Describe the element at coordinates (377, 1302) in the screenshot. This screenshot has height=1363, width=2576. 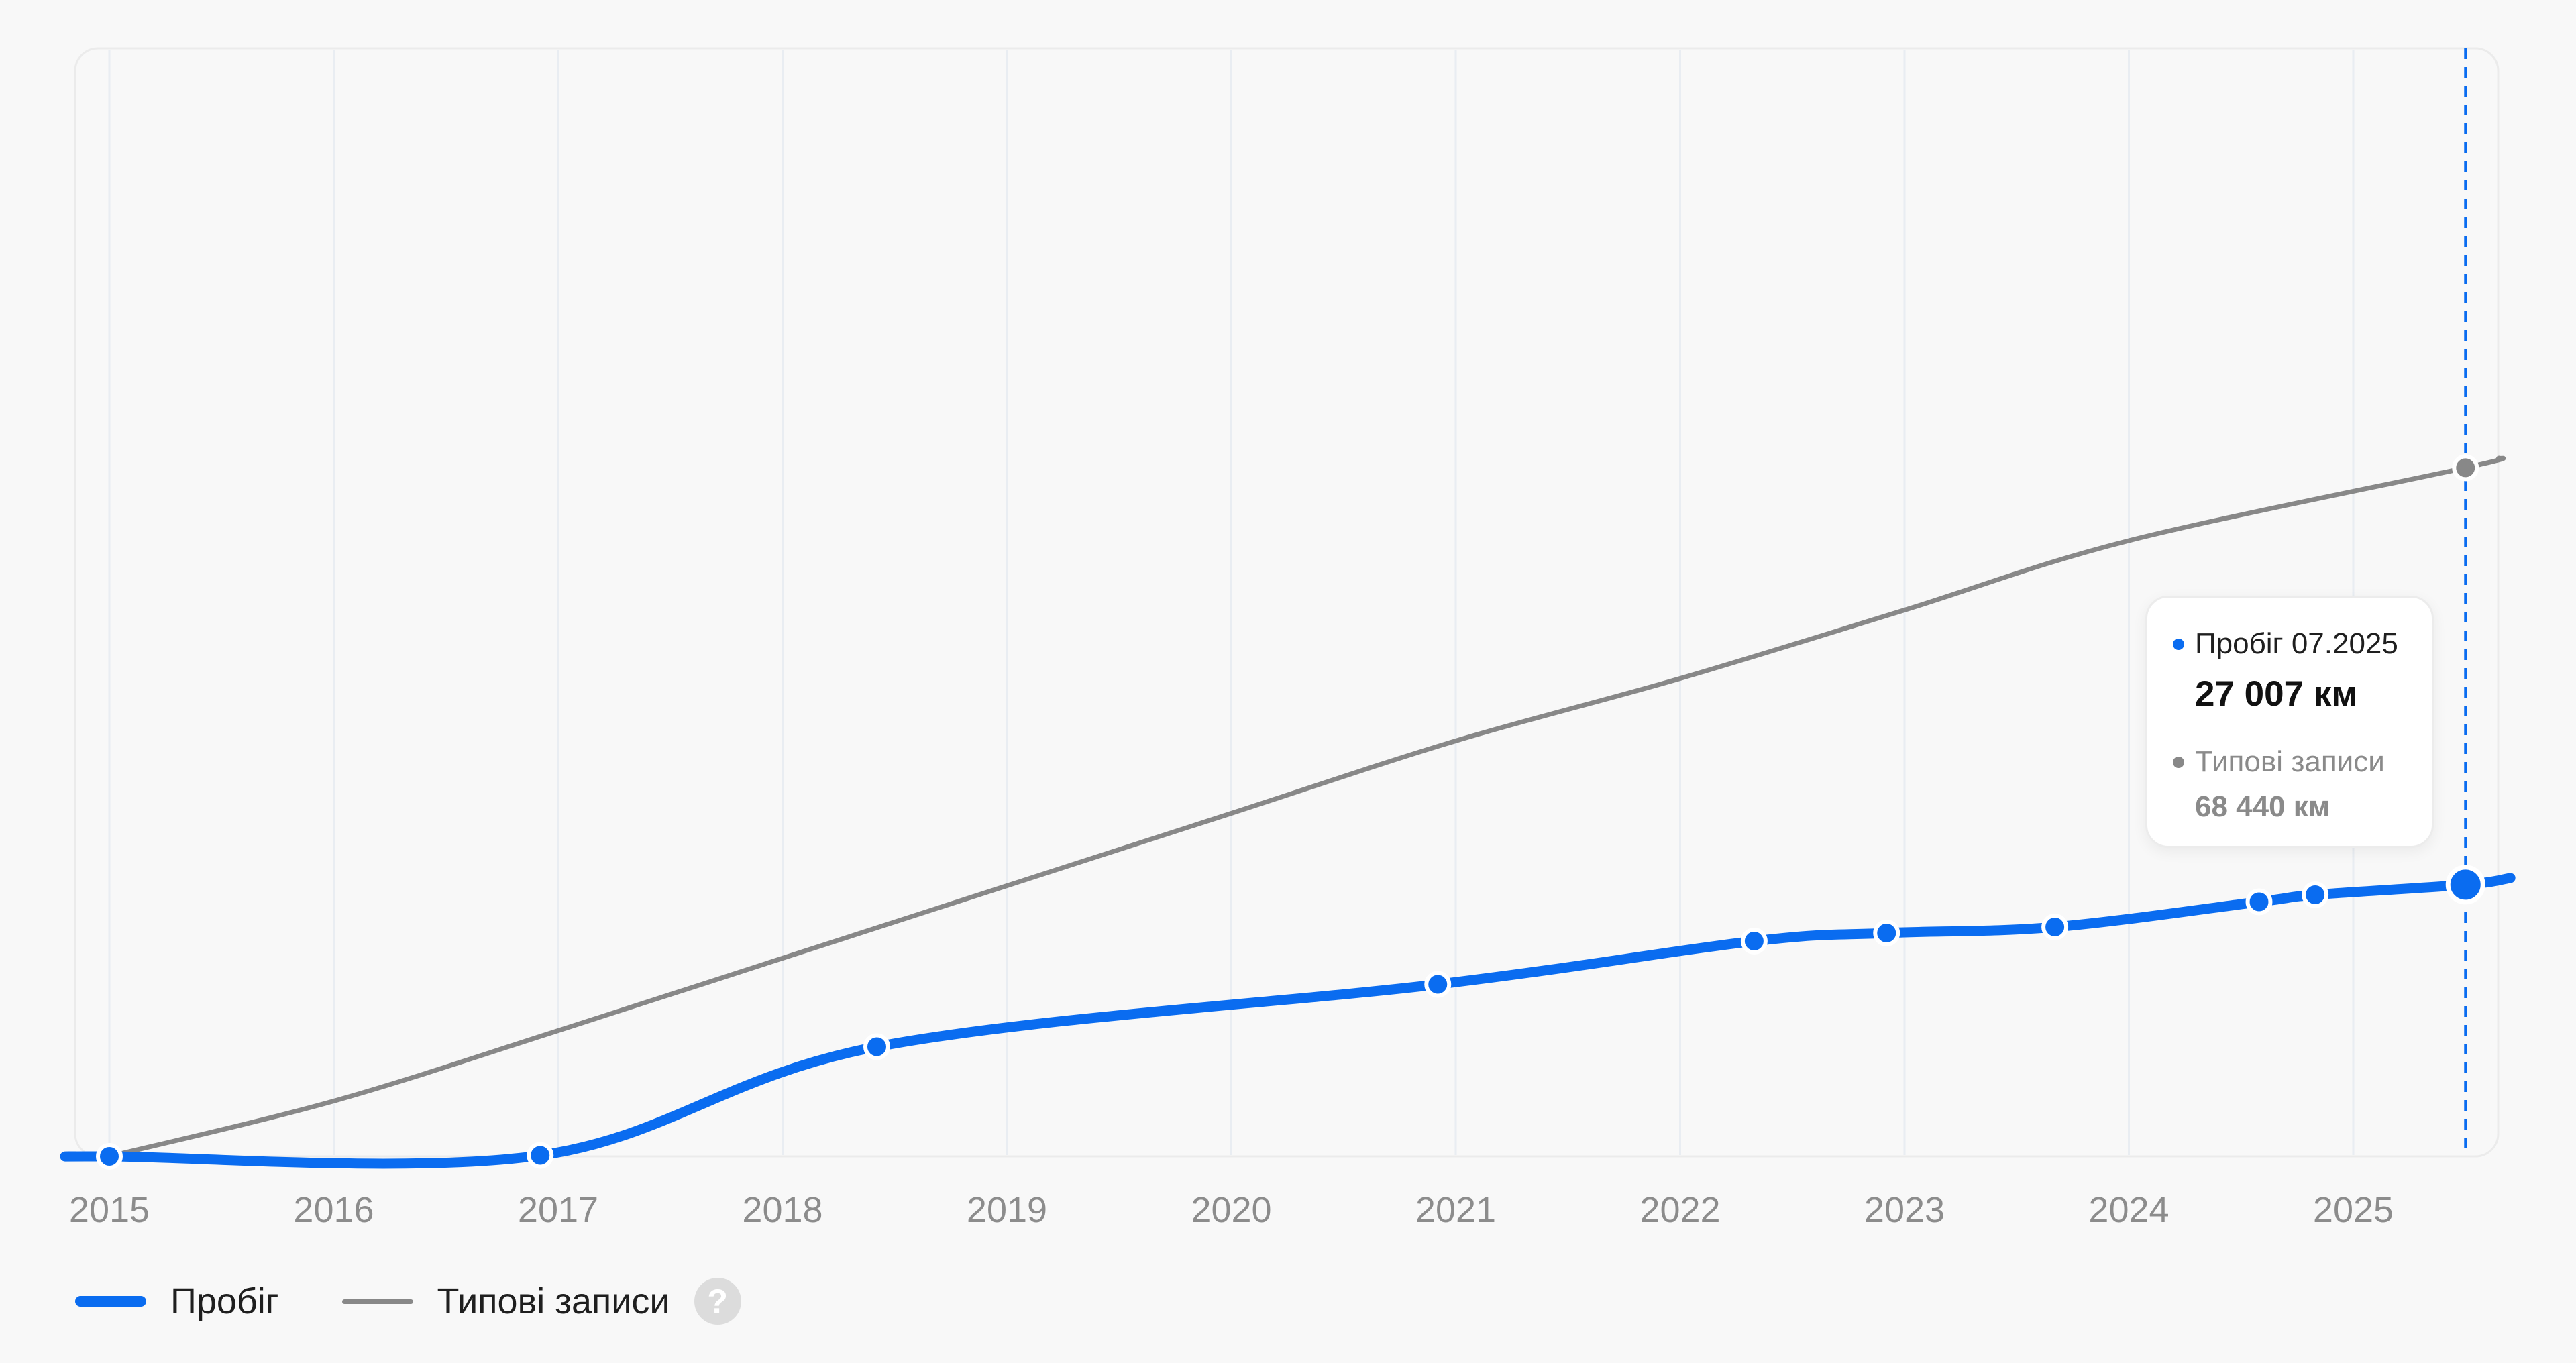
I see `typical-line-swatch-icon` at that location.